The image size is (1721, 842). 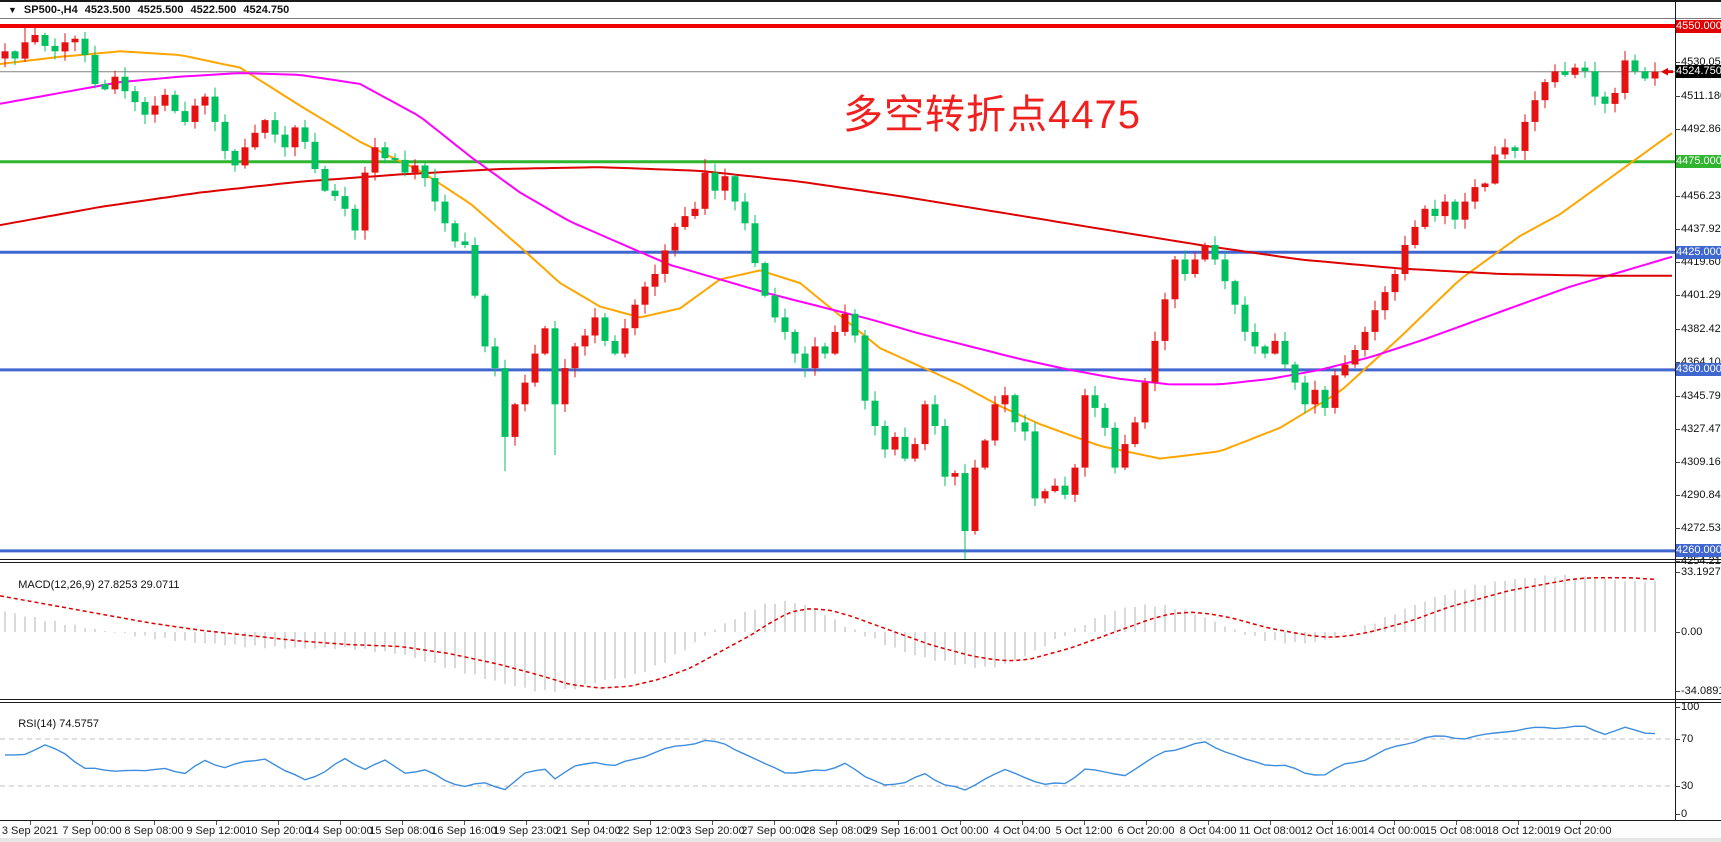 I want to click on time-label: 15 Oct 08:00, so click(x=1456, y=831).